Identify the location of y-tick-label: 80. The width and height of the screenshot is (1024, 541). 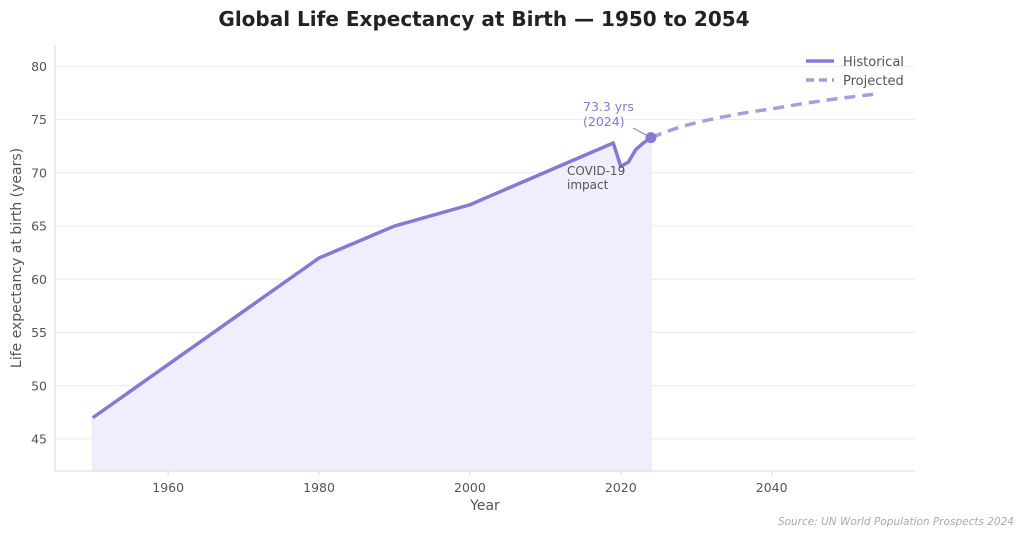
(39, 66).